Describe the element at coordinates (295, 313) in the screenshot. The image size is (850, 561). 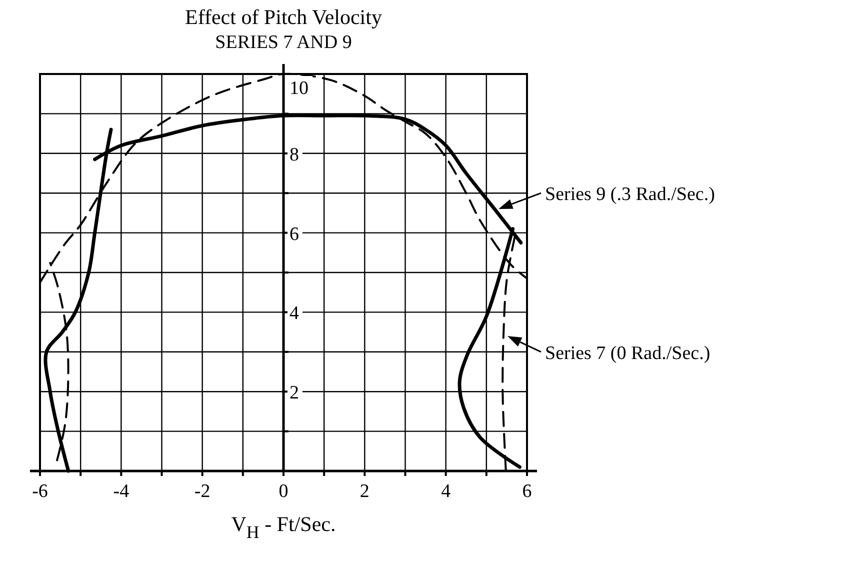
I see `y-tick-label: 4` at that location.